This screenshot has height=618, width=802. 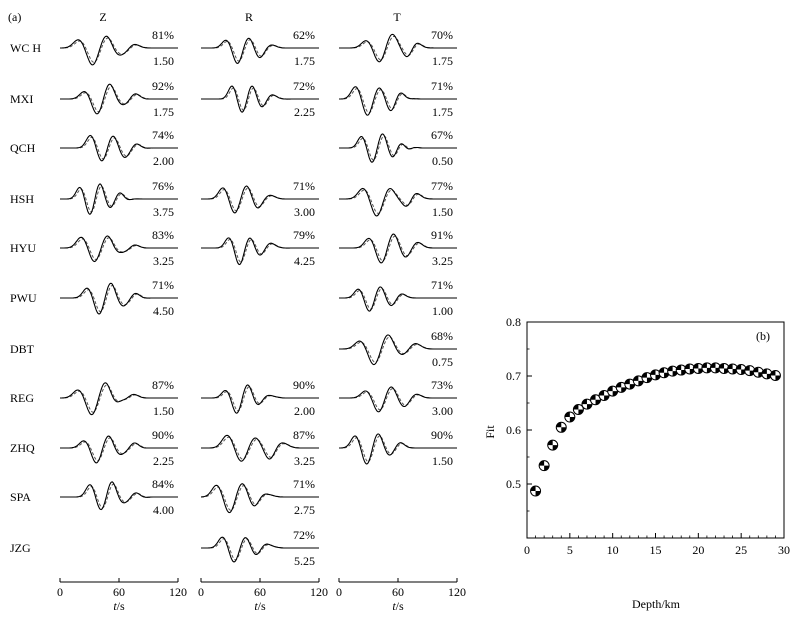 I want to click on time-shift: 0.75, so click(x=442, y=362).